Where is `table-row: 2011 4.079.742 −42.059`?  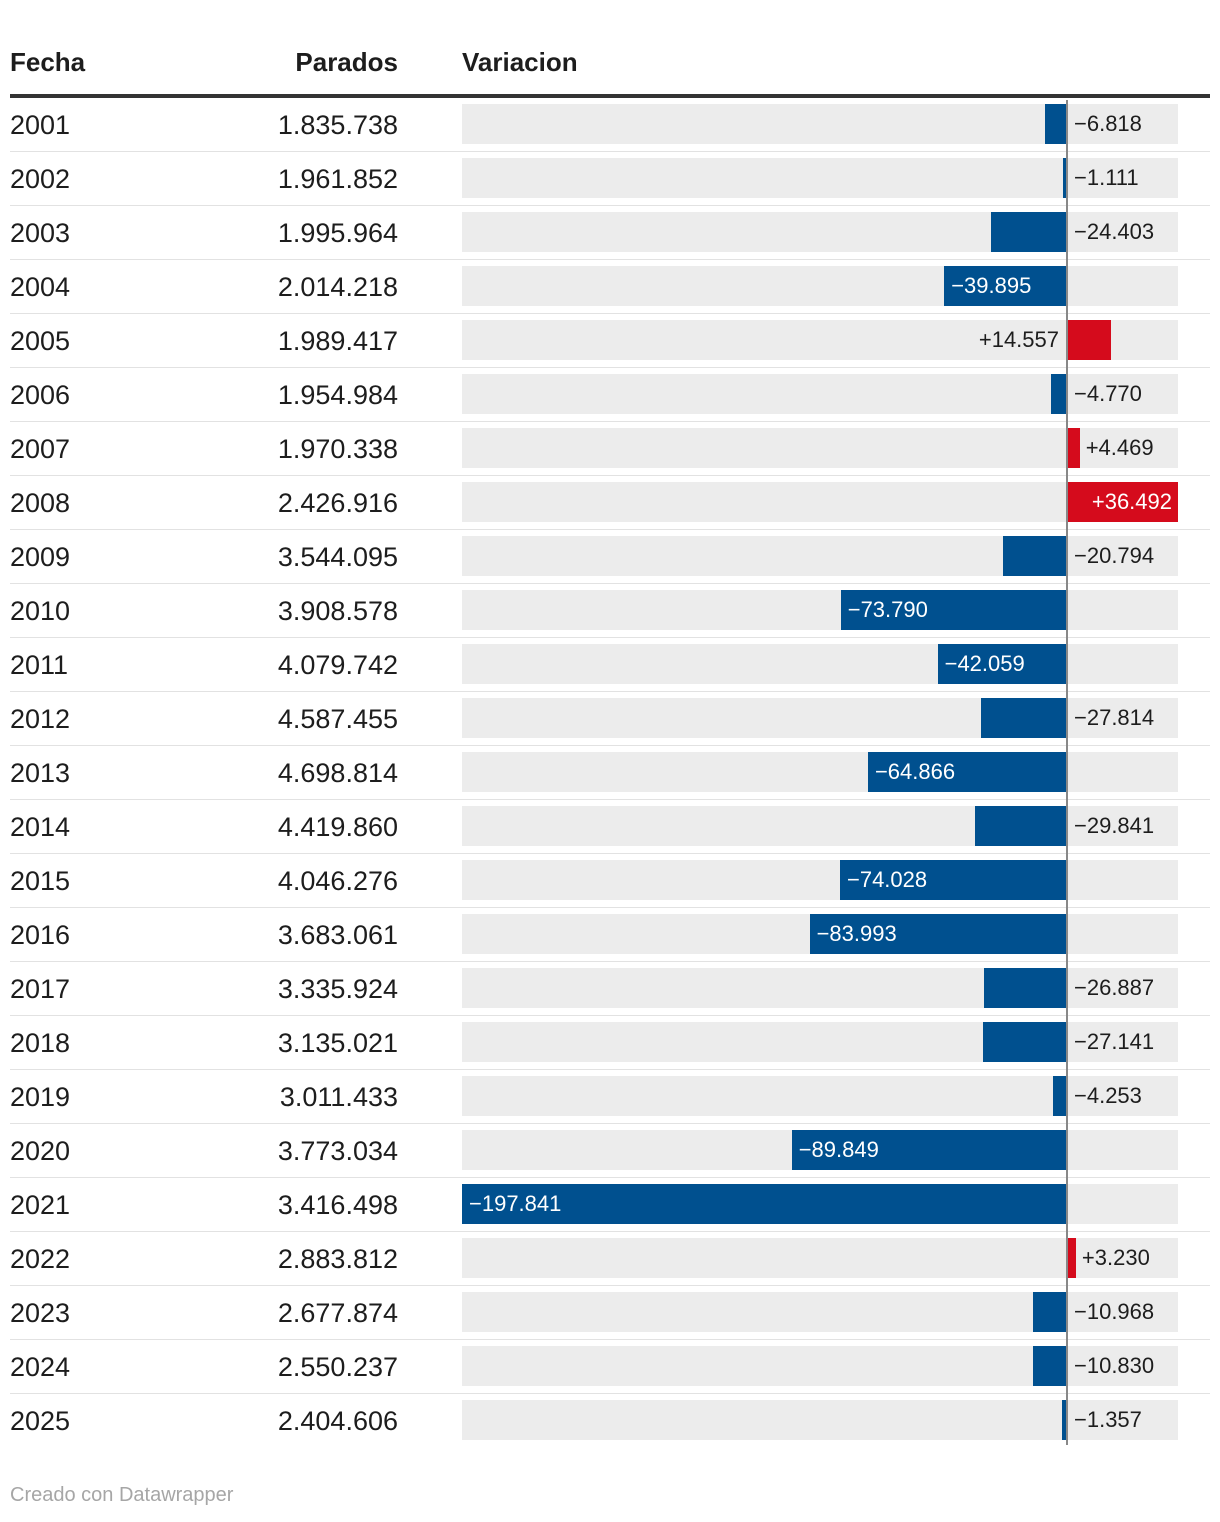
table-row: 2011 4.079.742 −42.059 is located at coordinates (610, 665).